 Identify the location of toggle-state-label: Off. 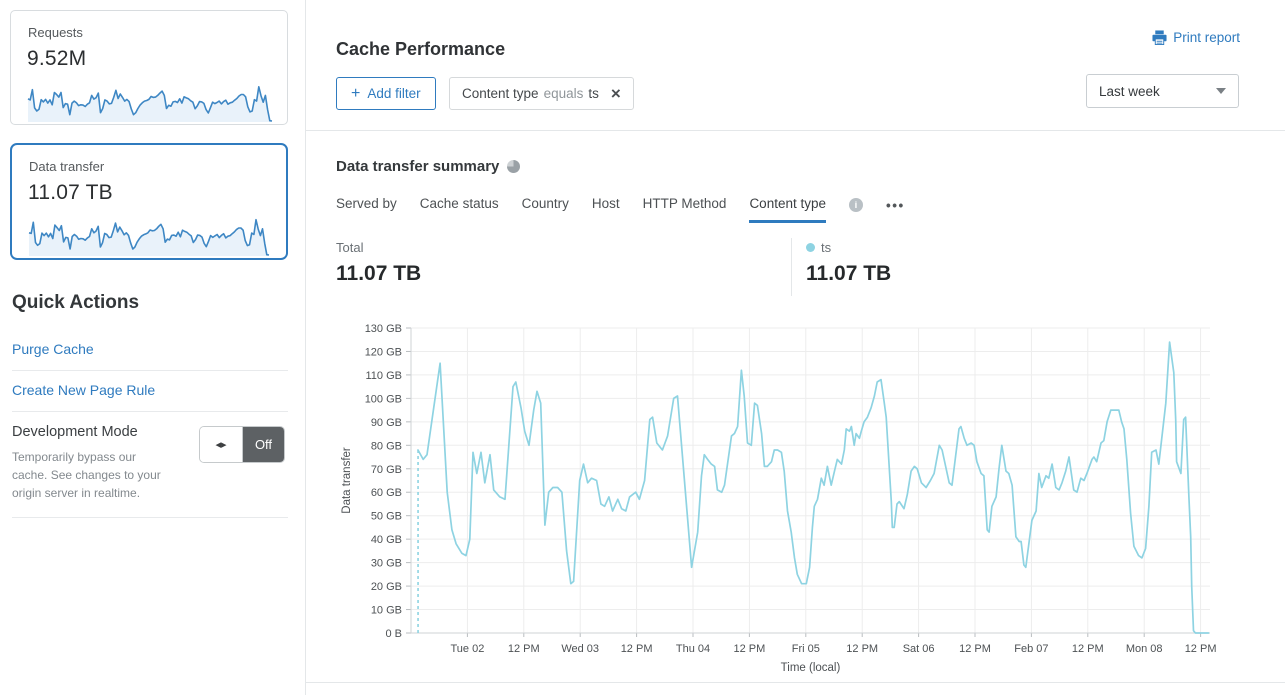
(263, 444).